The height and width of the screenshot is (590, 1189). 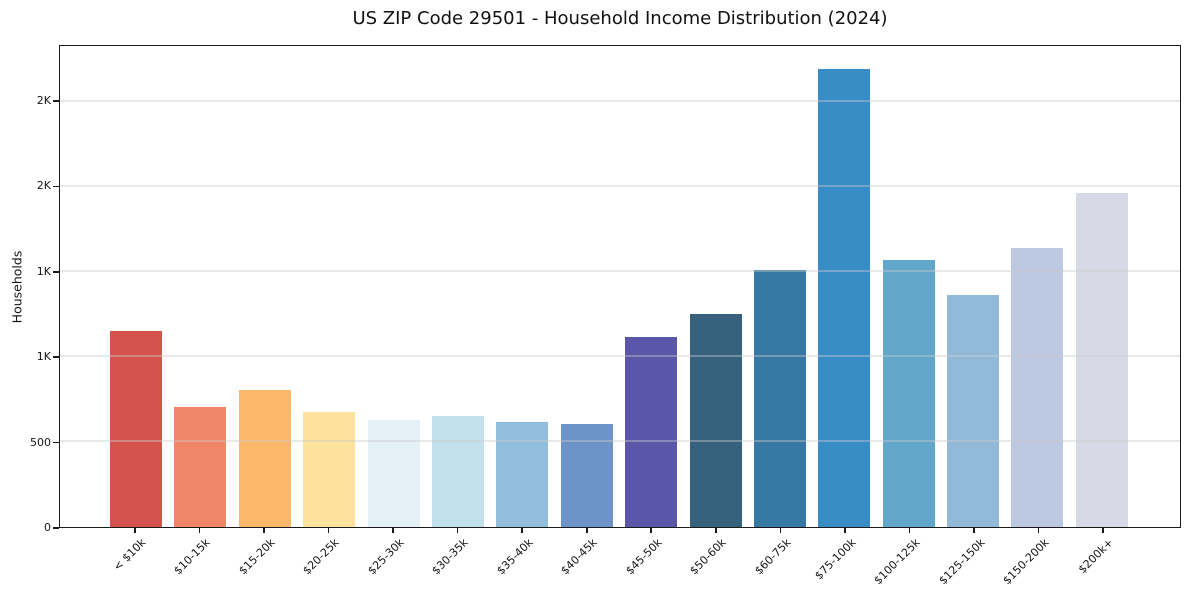 What do you see at coordinates (1096, 556) in the screenshot?
I see `x-tick-label: $200k+` at bounding box center [1096, 556].